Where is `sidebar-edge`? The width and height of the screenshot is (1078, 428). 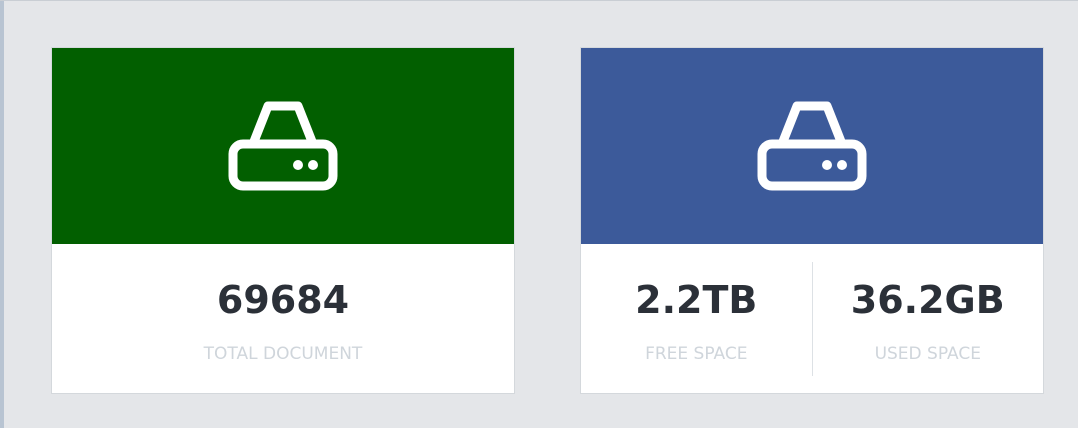
sidebar-edge is located at coordinates (2, 214).